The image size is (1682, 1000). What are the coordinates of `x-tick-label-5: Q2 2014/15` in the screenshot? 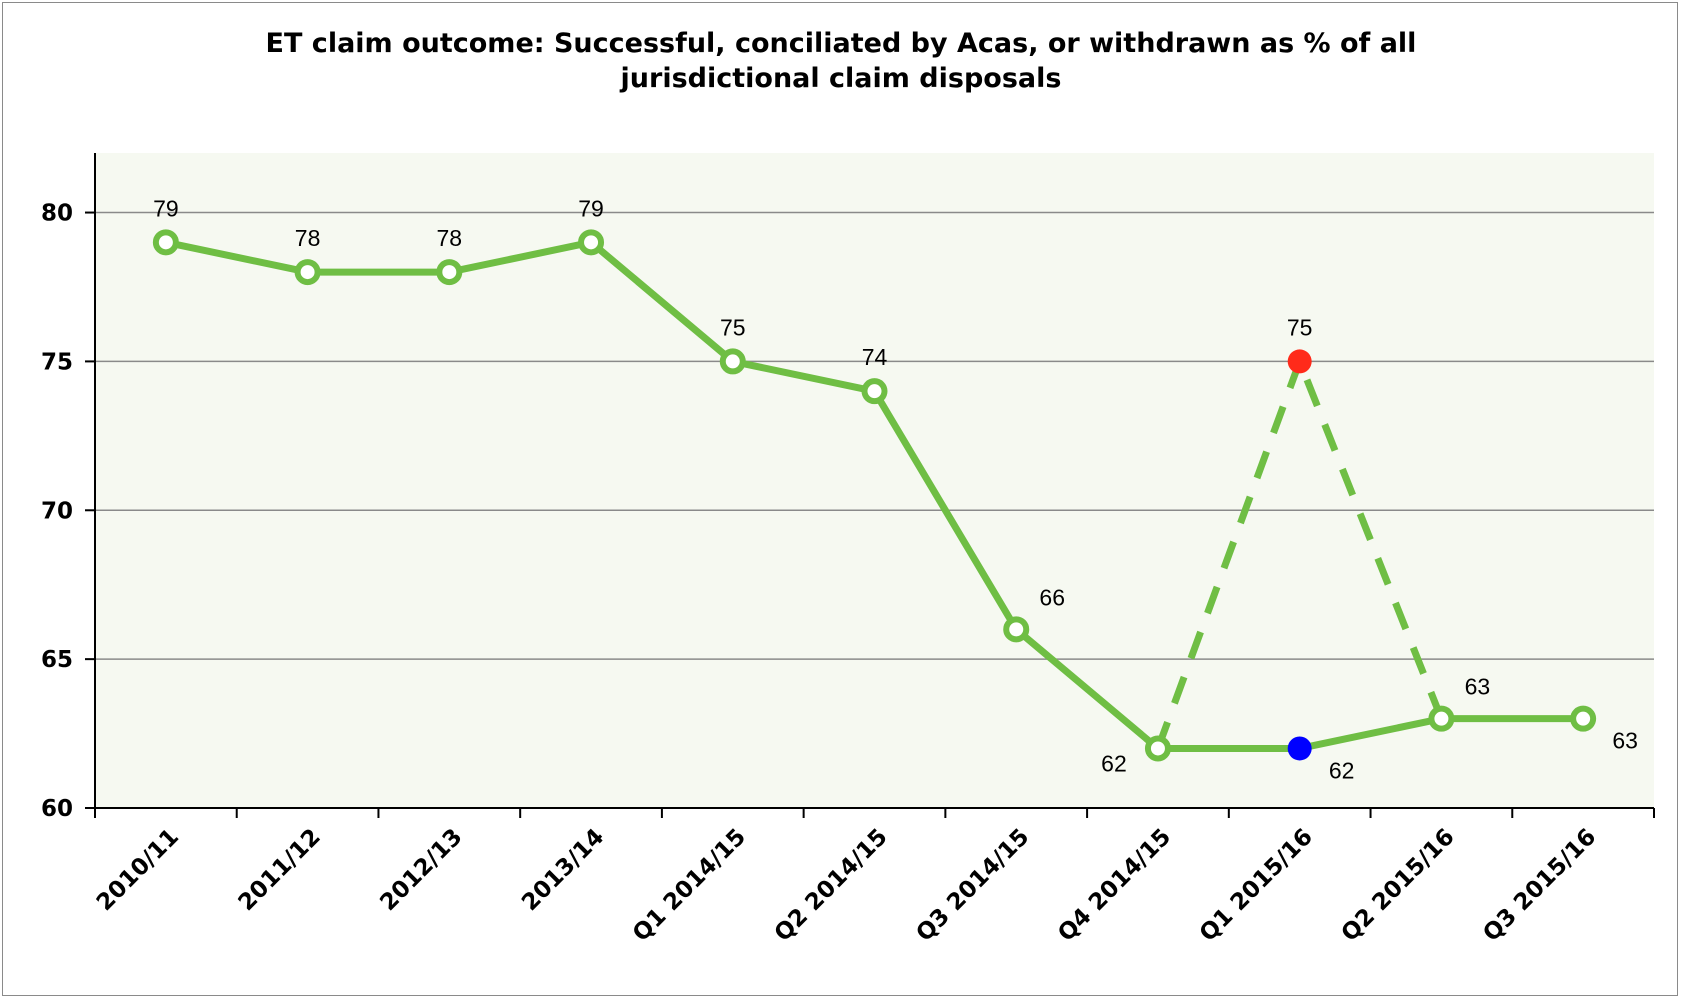 It's located at (831, 885).